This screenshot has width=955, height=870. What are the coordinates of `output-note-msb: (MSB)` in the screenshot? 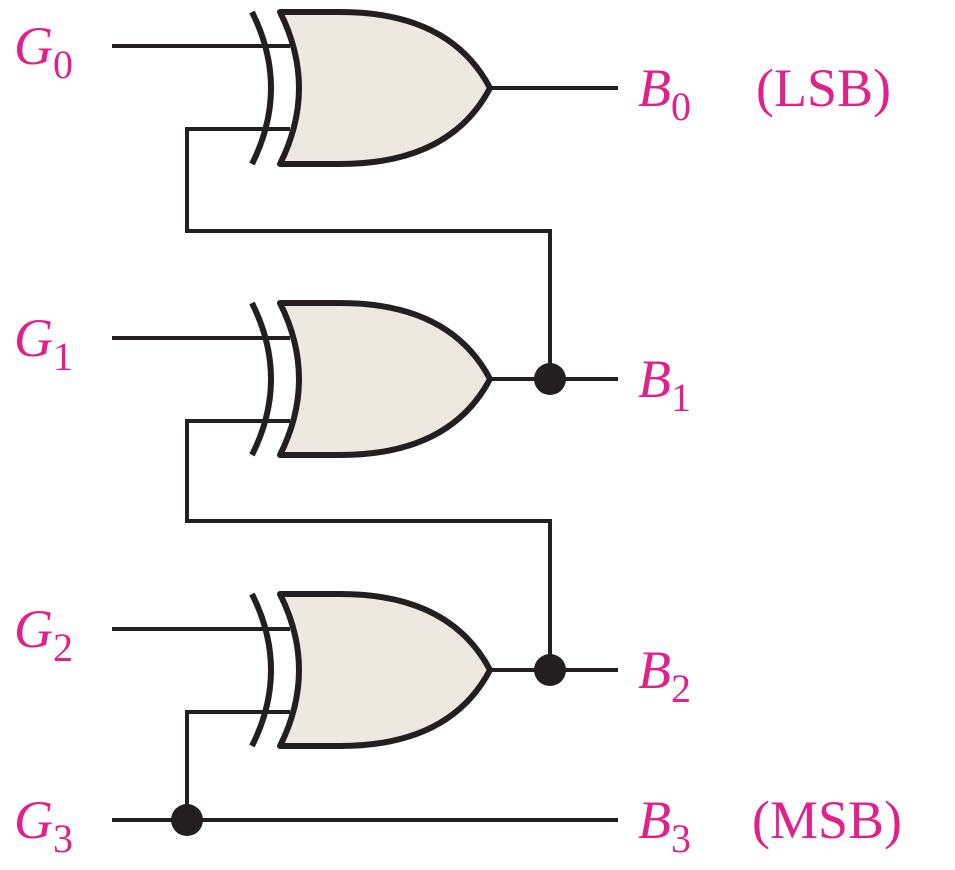 It's located at (827, 820).